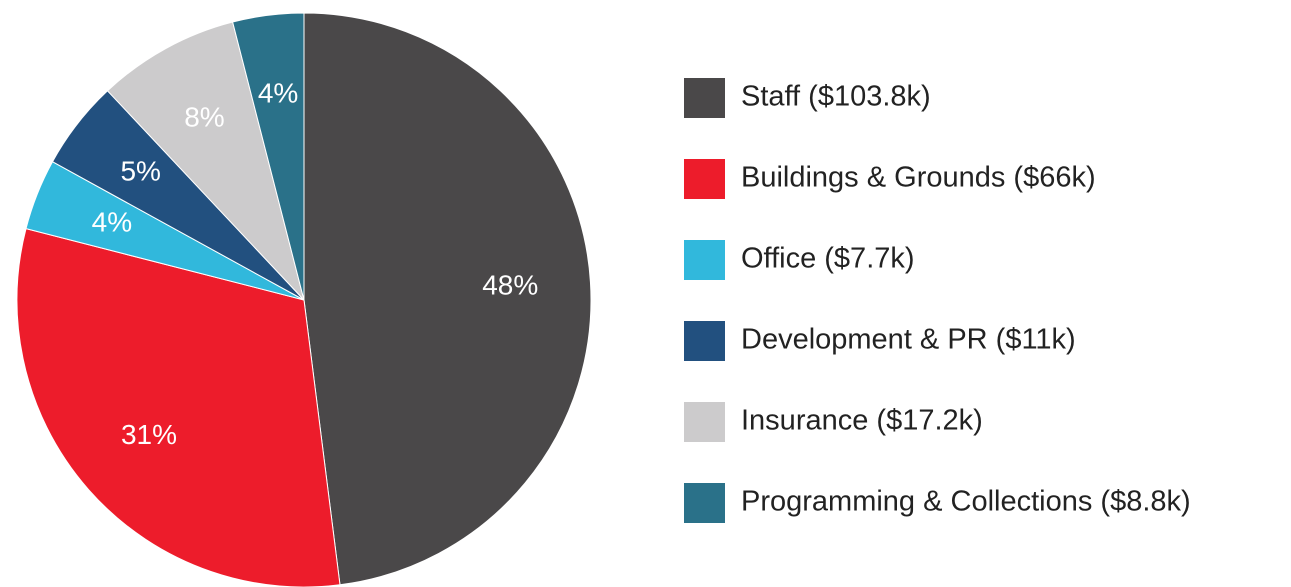 Image resolution: width=1291 pixels, height=587 pixels. I want to click on slice-label: 48%, so click(510, 284).